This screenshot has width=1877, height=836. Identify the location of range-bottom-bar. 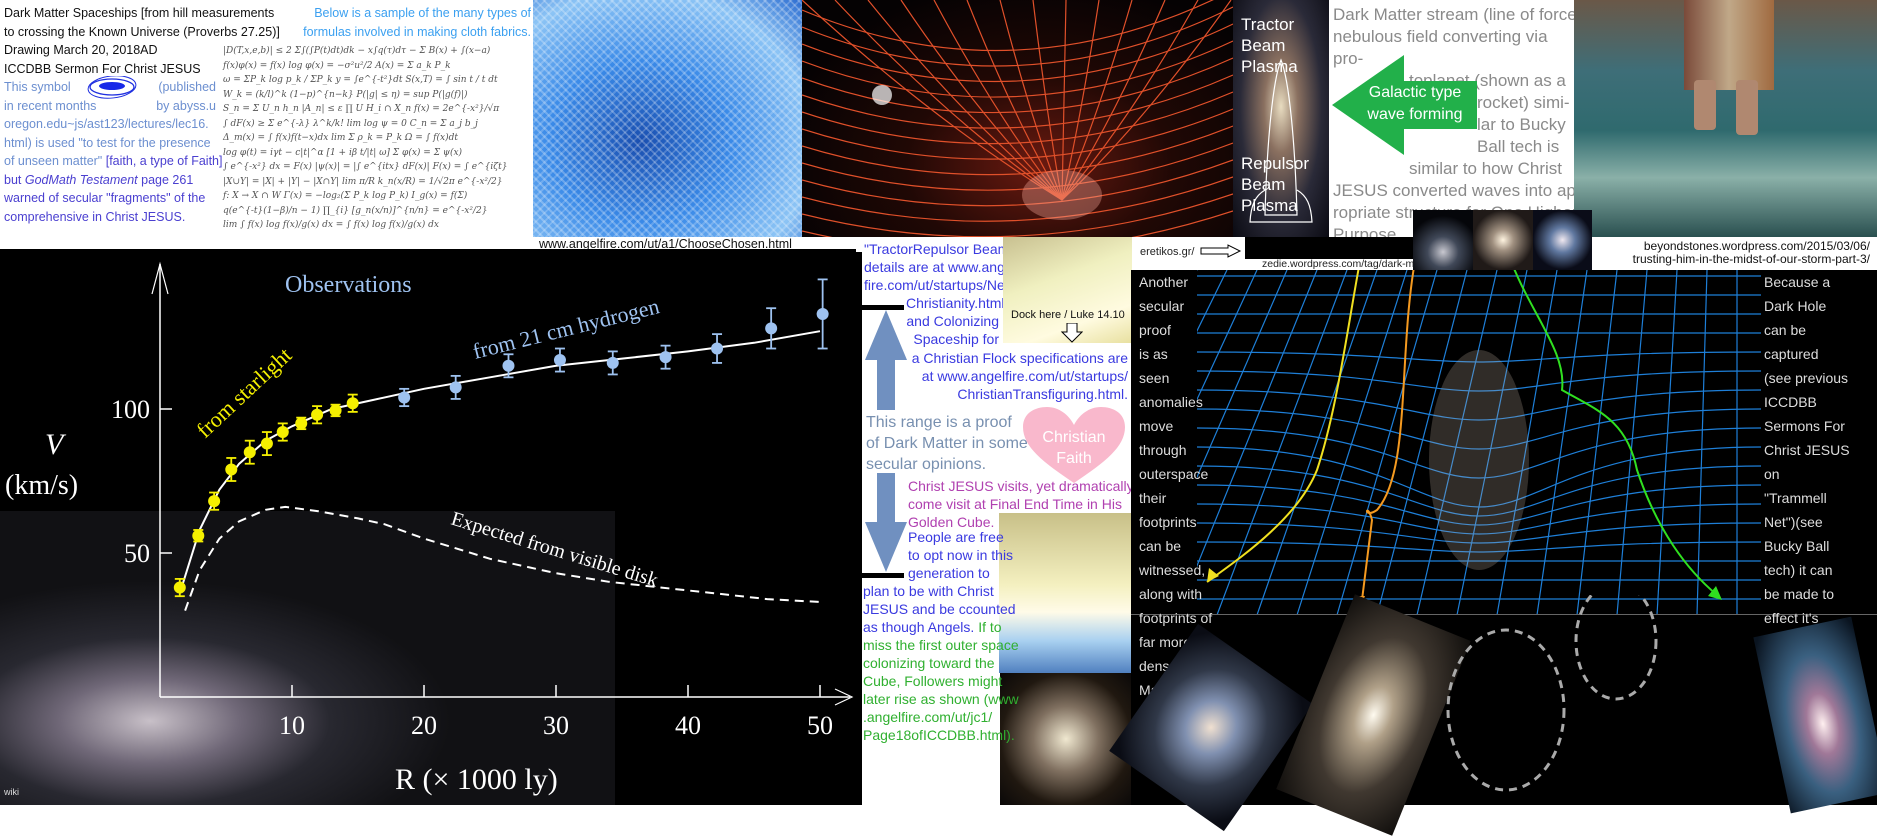
(883, 575).